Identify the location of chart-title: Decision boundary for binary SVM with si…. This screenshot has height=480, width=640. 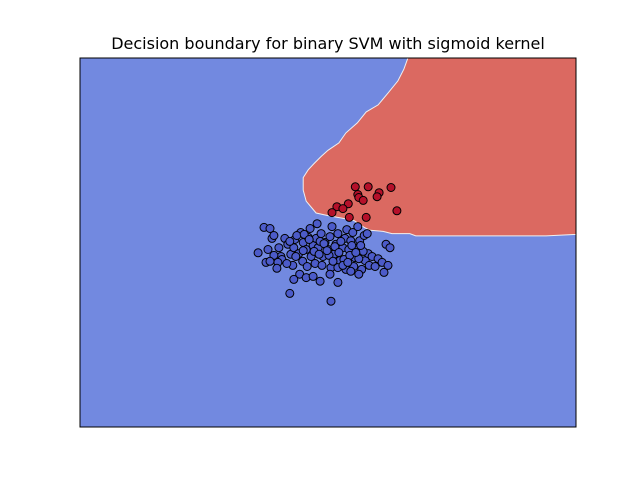
(328, 43).